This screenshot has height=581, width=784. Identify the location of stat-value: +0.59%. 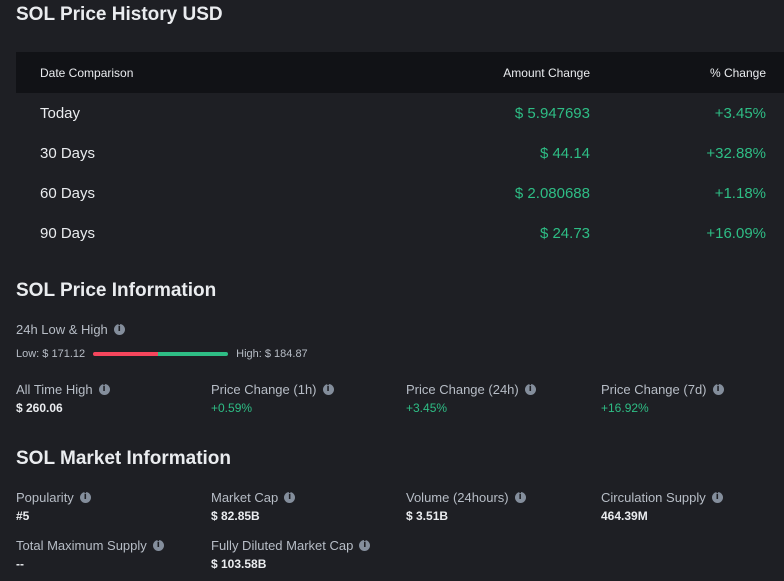
(232, 408).